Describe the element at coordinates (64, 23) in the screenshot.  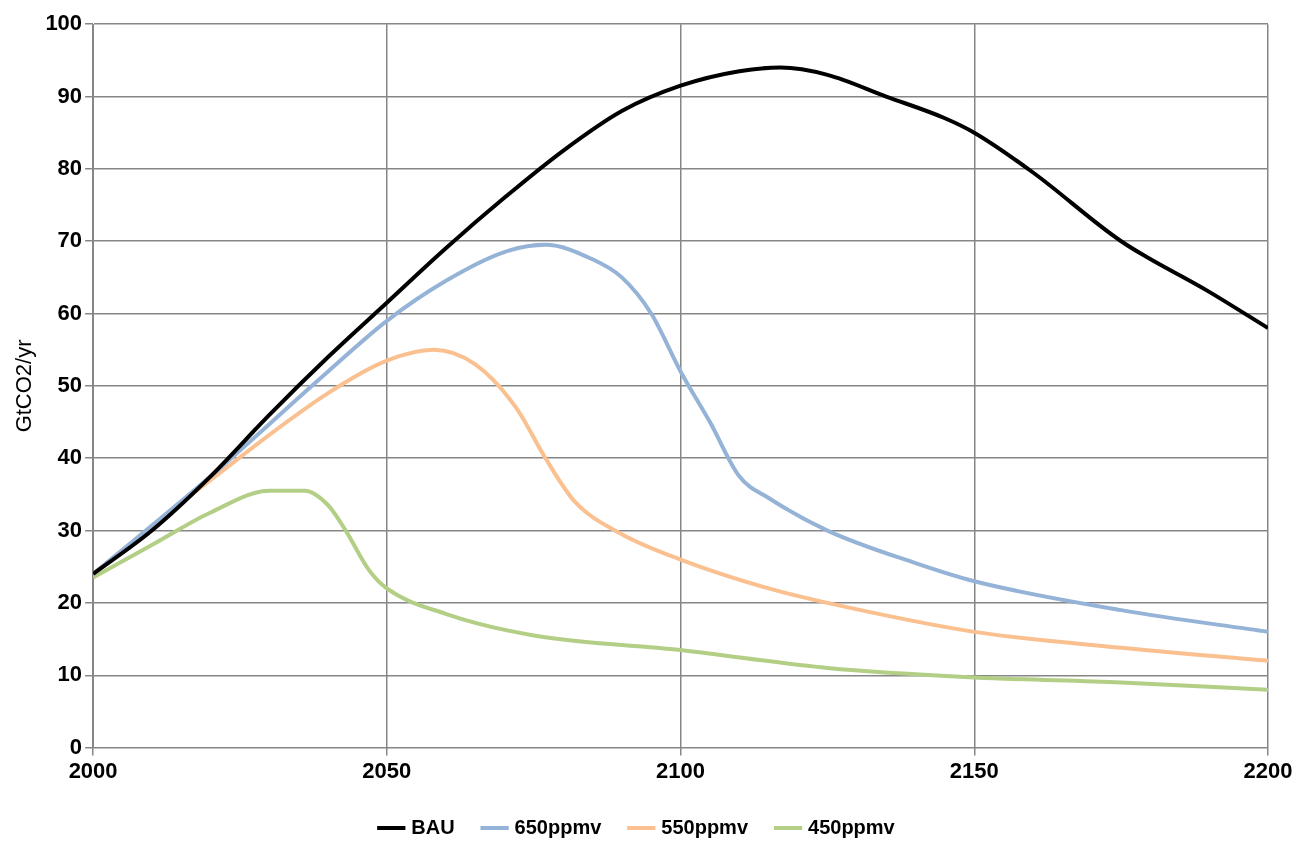
I see `y-tick-label: 100` at that location.